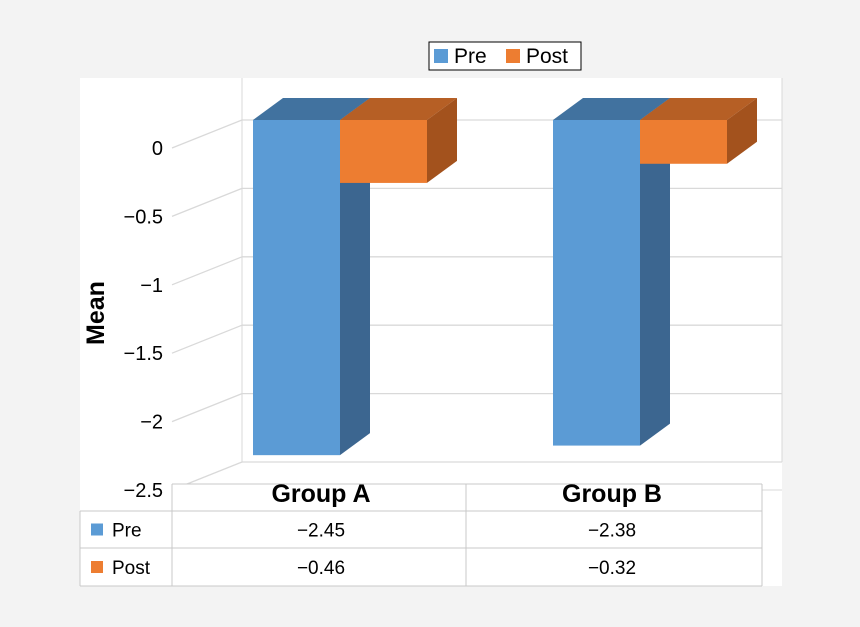  Describe the element at coordinates (143, 491) in the screenshot. I see `y-tick-label: −2.5` at that location.